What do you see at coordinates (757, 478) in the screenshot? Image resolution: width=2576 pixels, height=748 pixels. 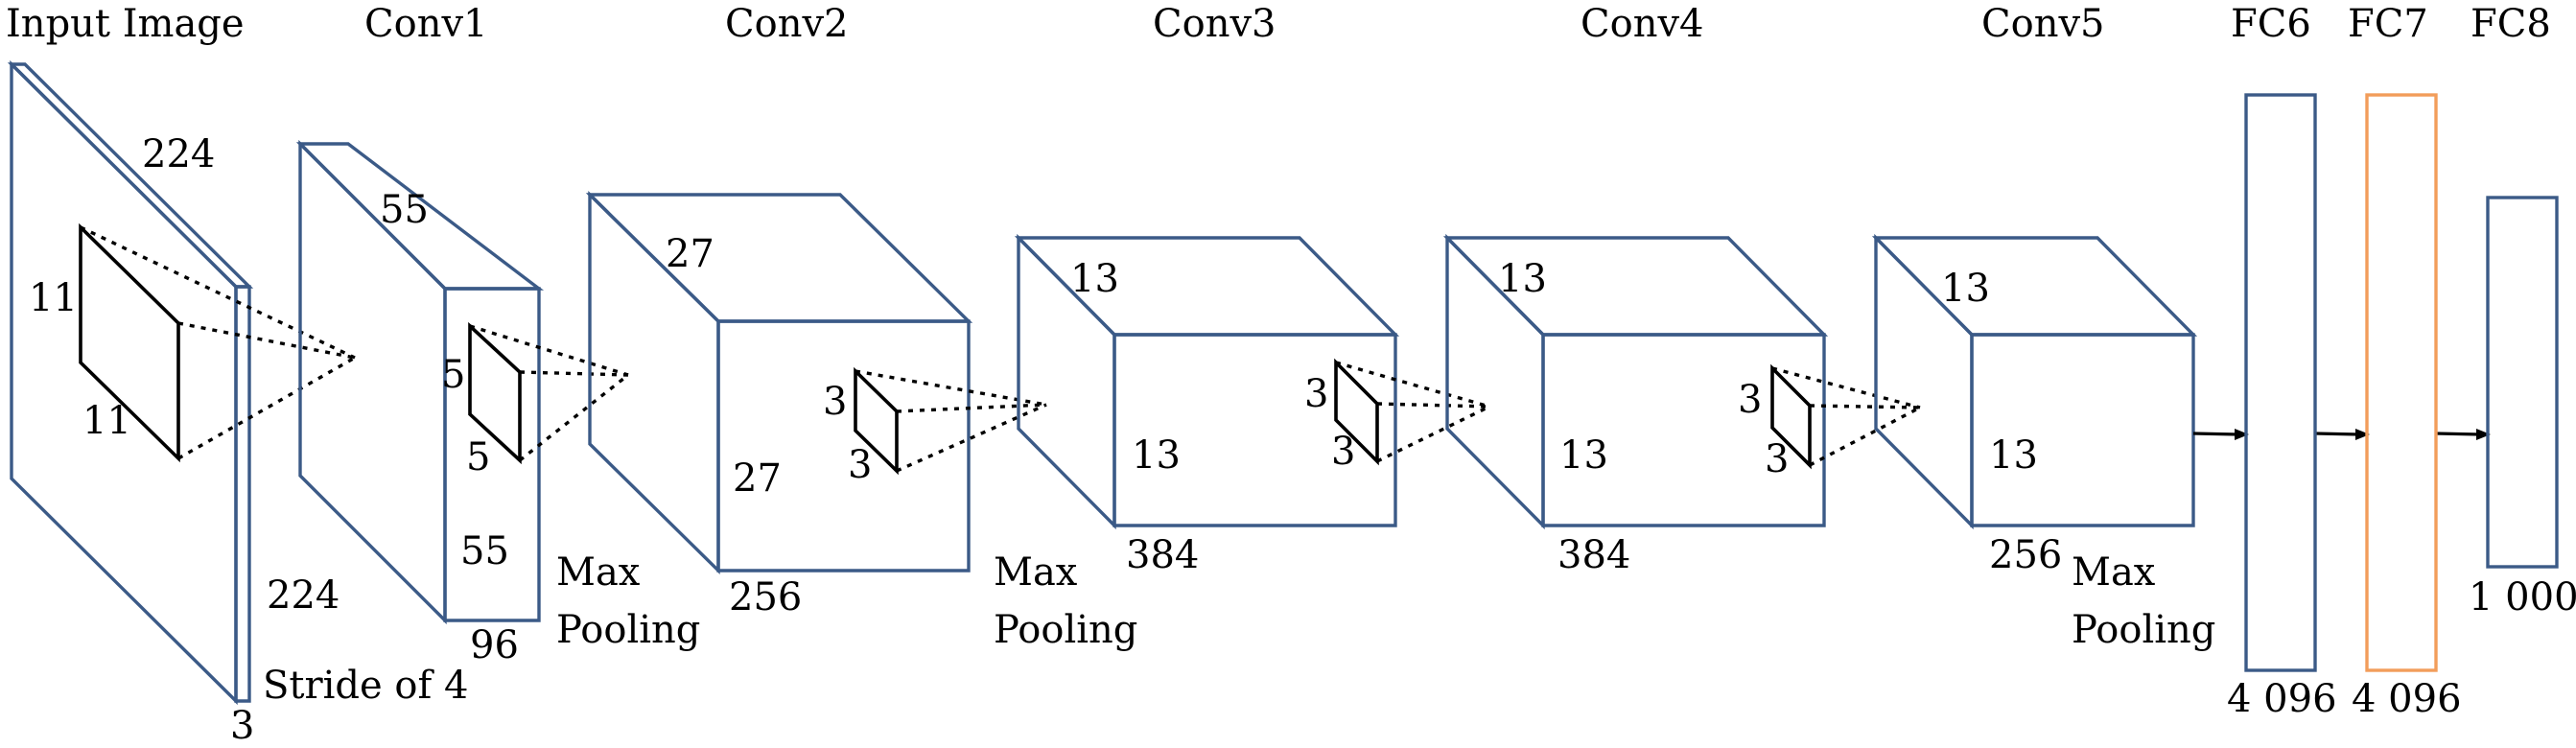 I see `conv2-height-label: 27` at bounding box center [757, 478].